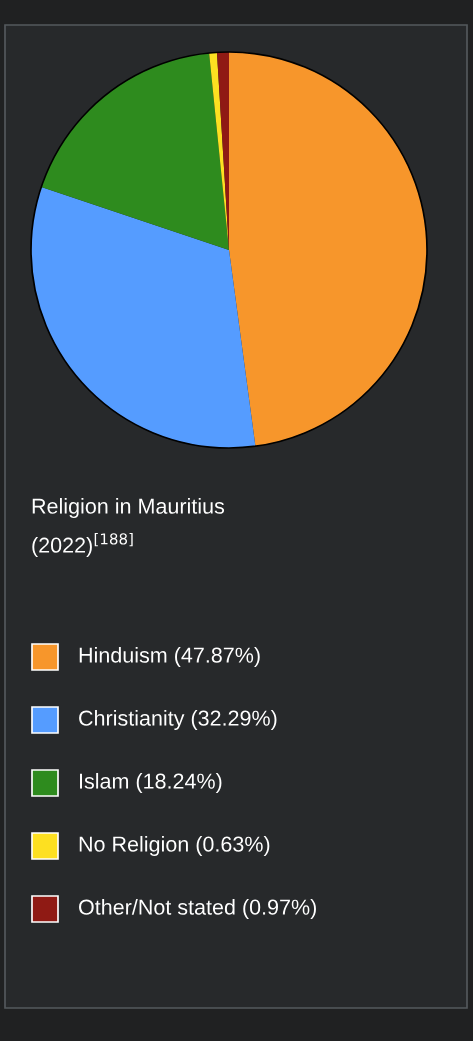  Describe the element at coordinates (128, 528) in the screenshot. I see `text: Religion in Mauritius (2022)$^{[188]}$` at that location.